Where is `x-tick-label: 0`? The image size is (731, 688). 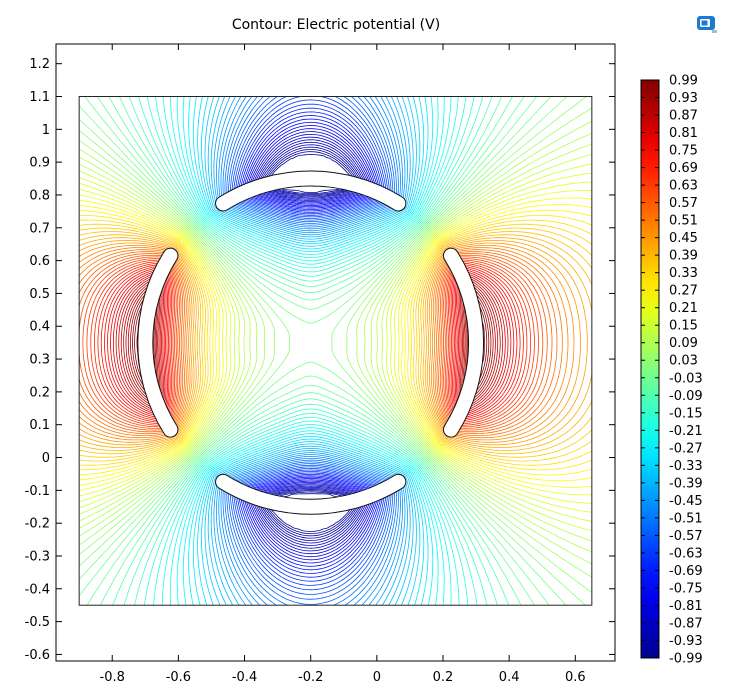 x-tick-label: 0 is located at coordinates (377, 677).